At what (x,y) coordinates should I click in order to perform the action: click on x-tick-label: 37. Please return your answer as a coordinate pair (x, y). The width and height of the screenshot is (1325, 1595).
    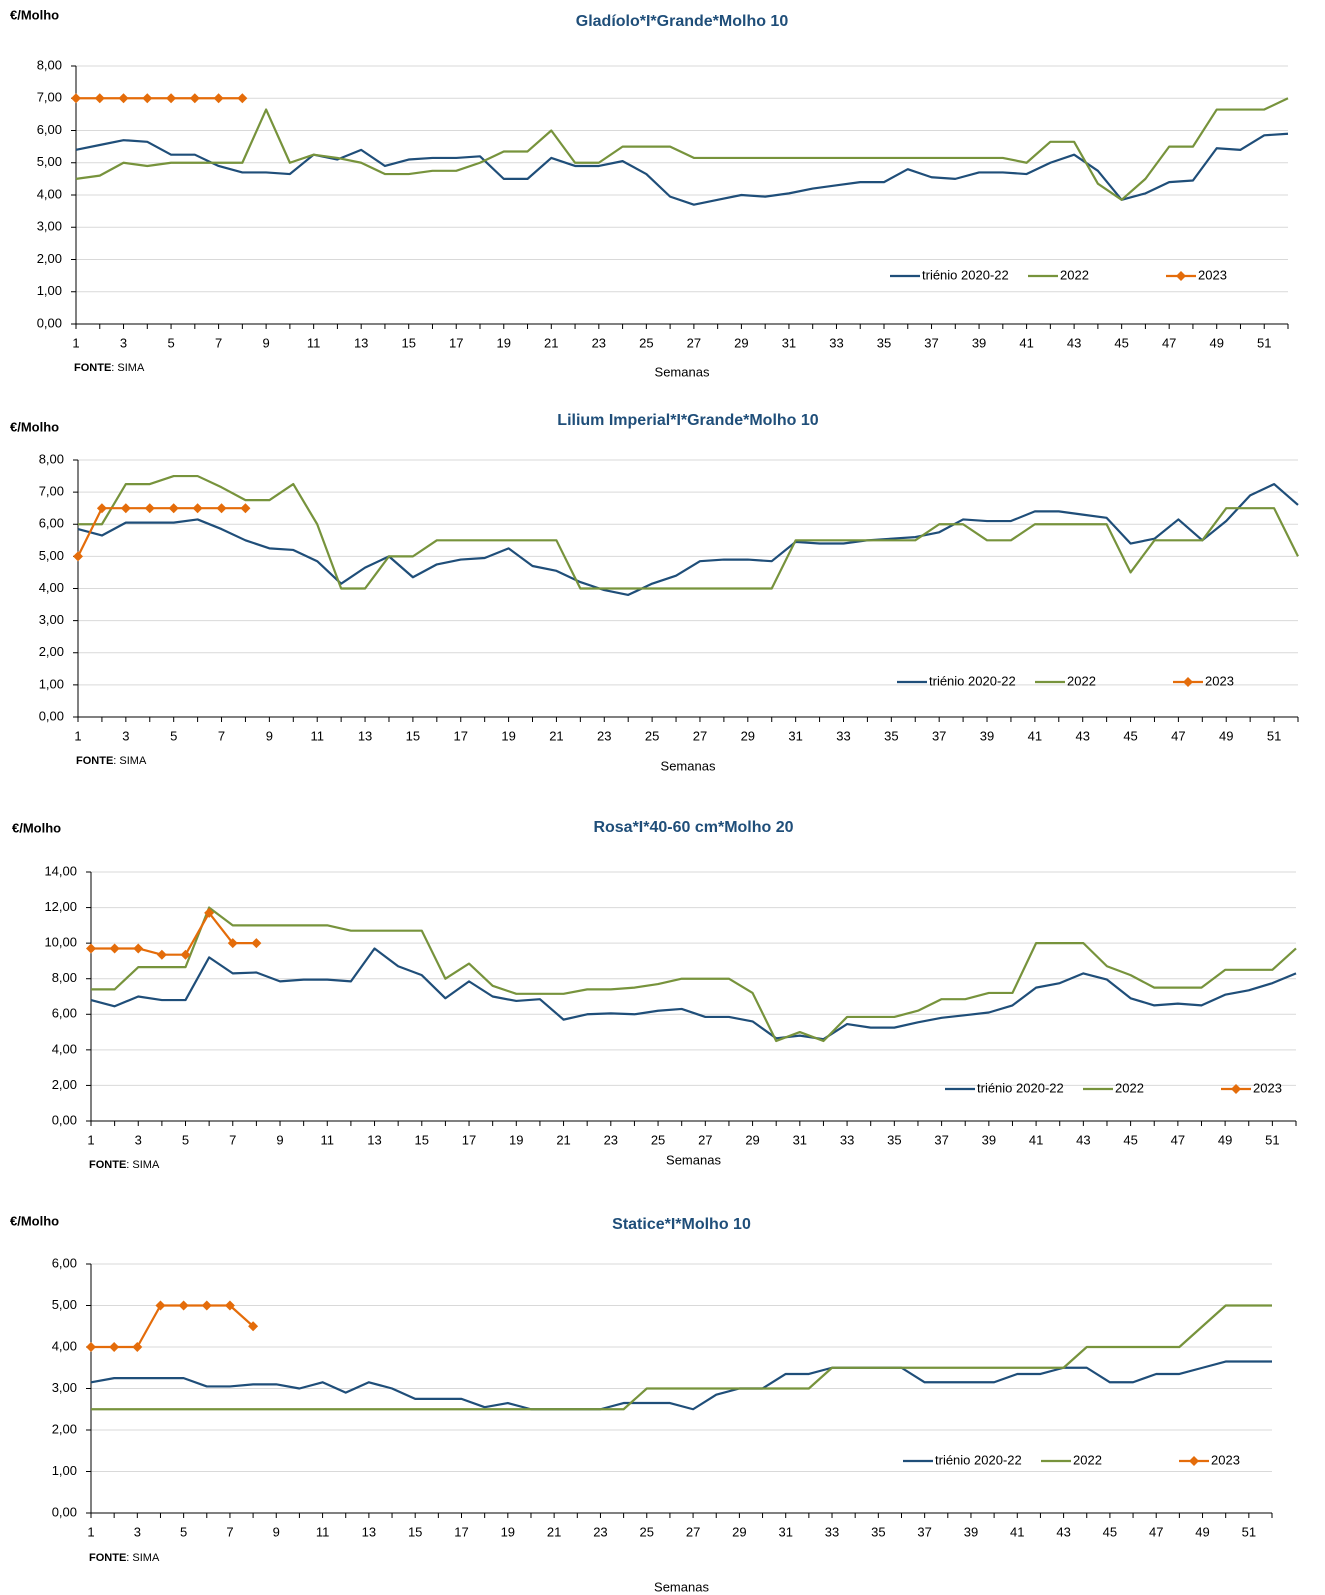
    Looking at the image, I should click on (939, 735).